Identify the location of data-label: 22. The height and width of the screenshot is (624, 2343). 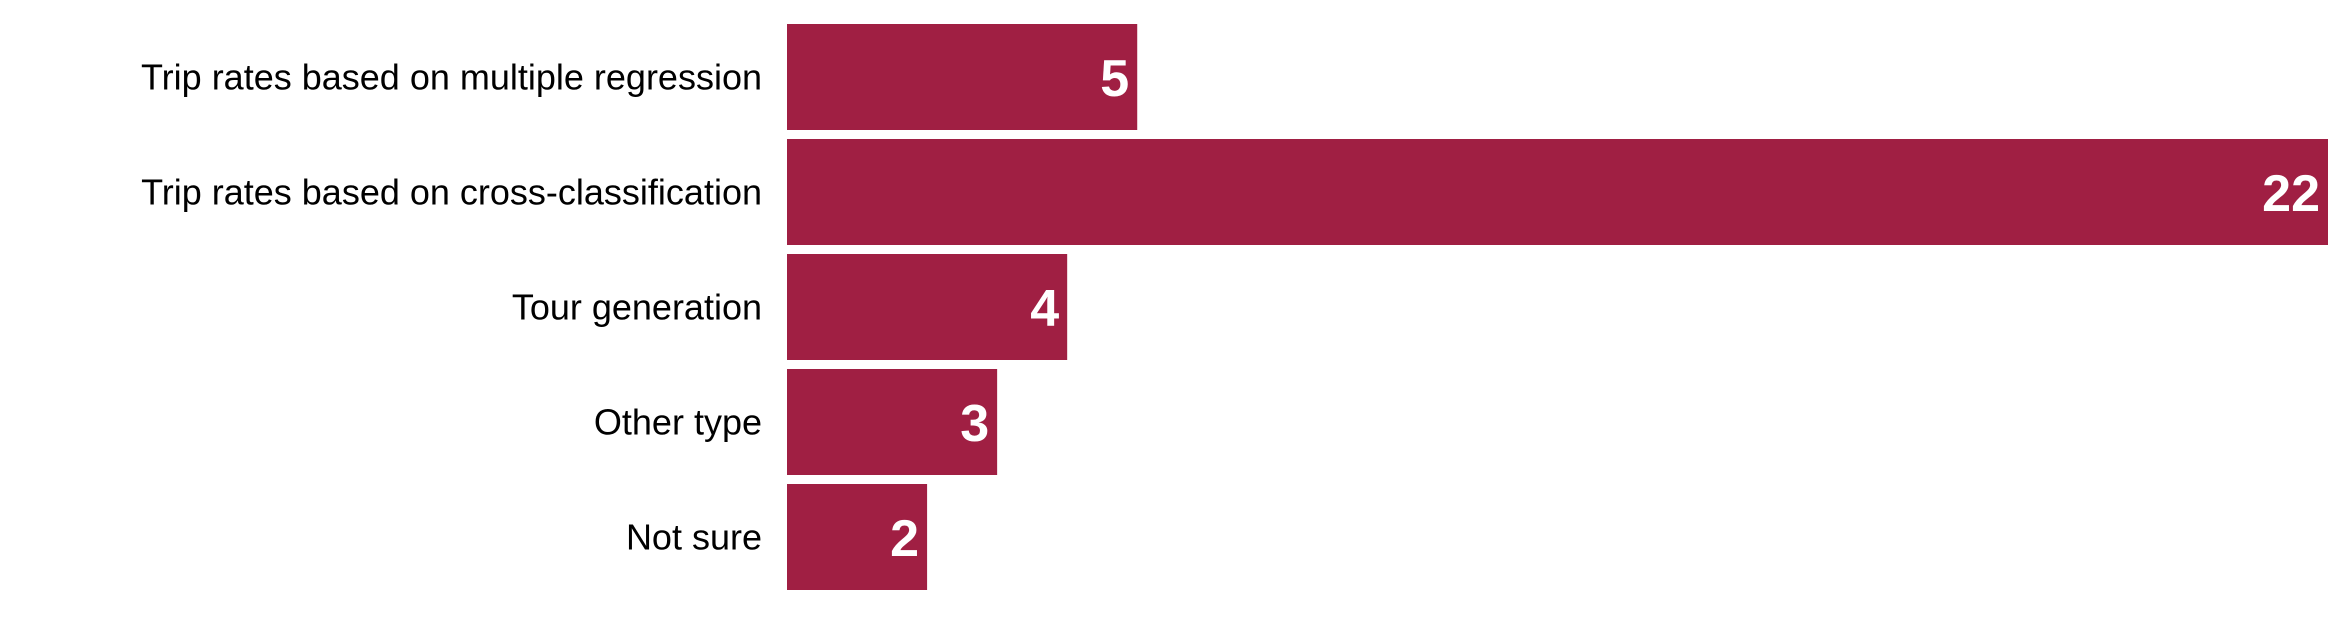
(2291, 194).